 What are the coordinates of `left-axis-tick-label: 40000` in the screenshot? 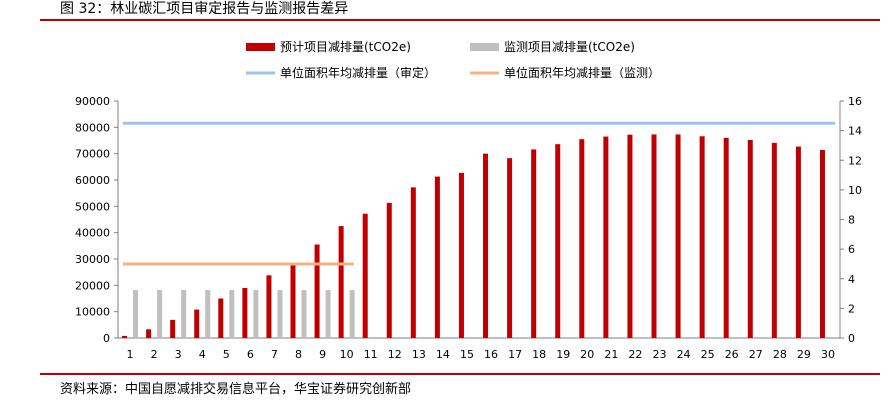 It's located at (92, 233).